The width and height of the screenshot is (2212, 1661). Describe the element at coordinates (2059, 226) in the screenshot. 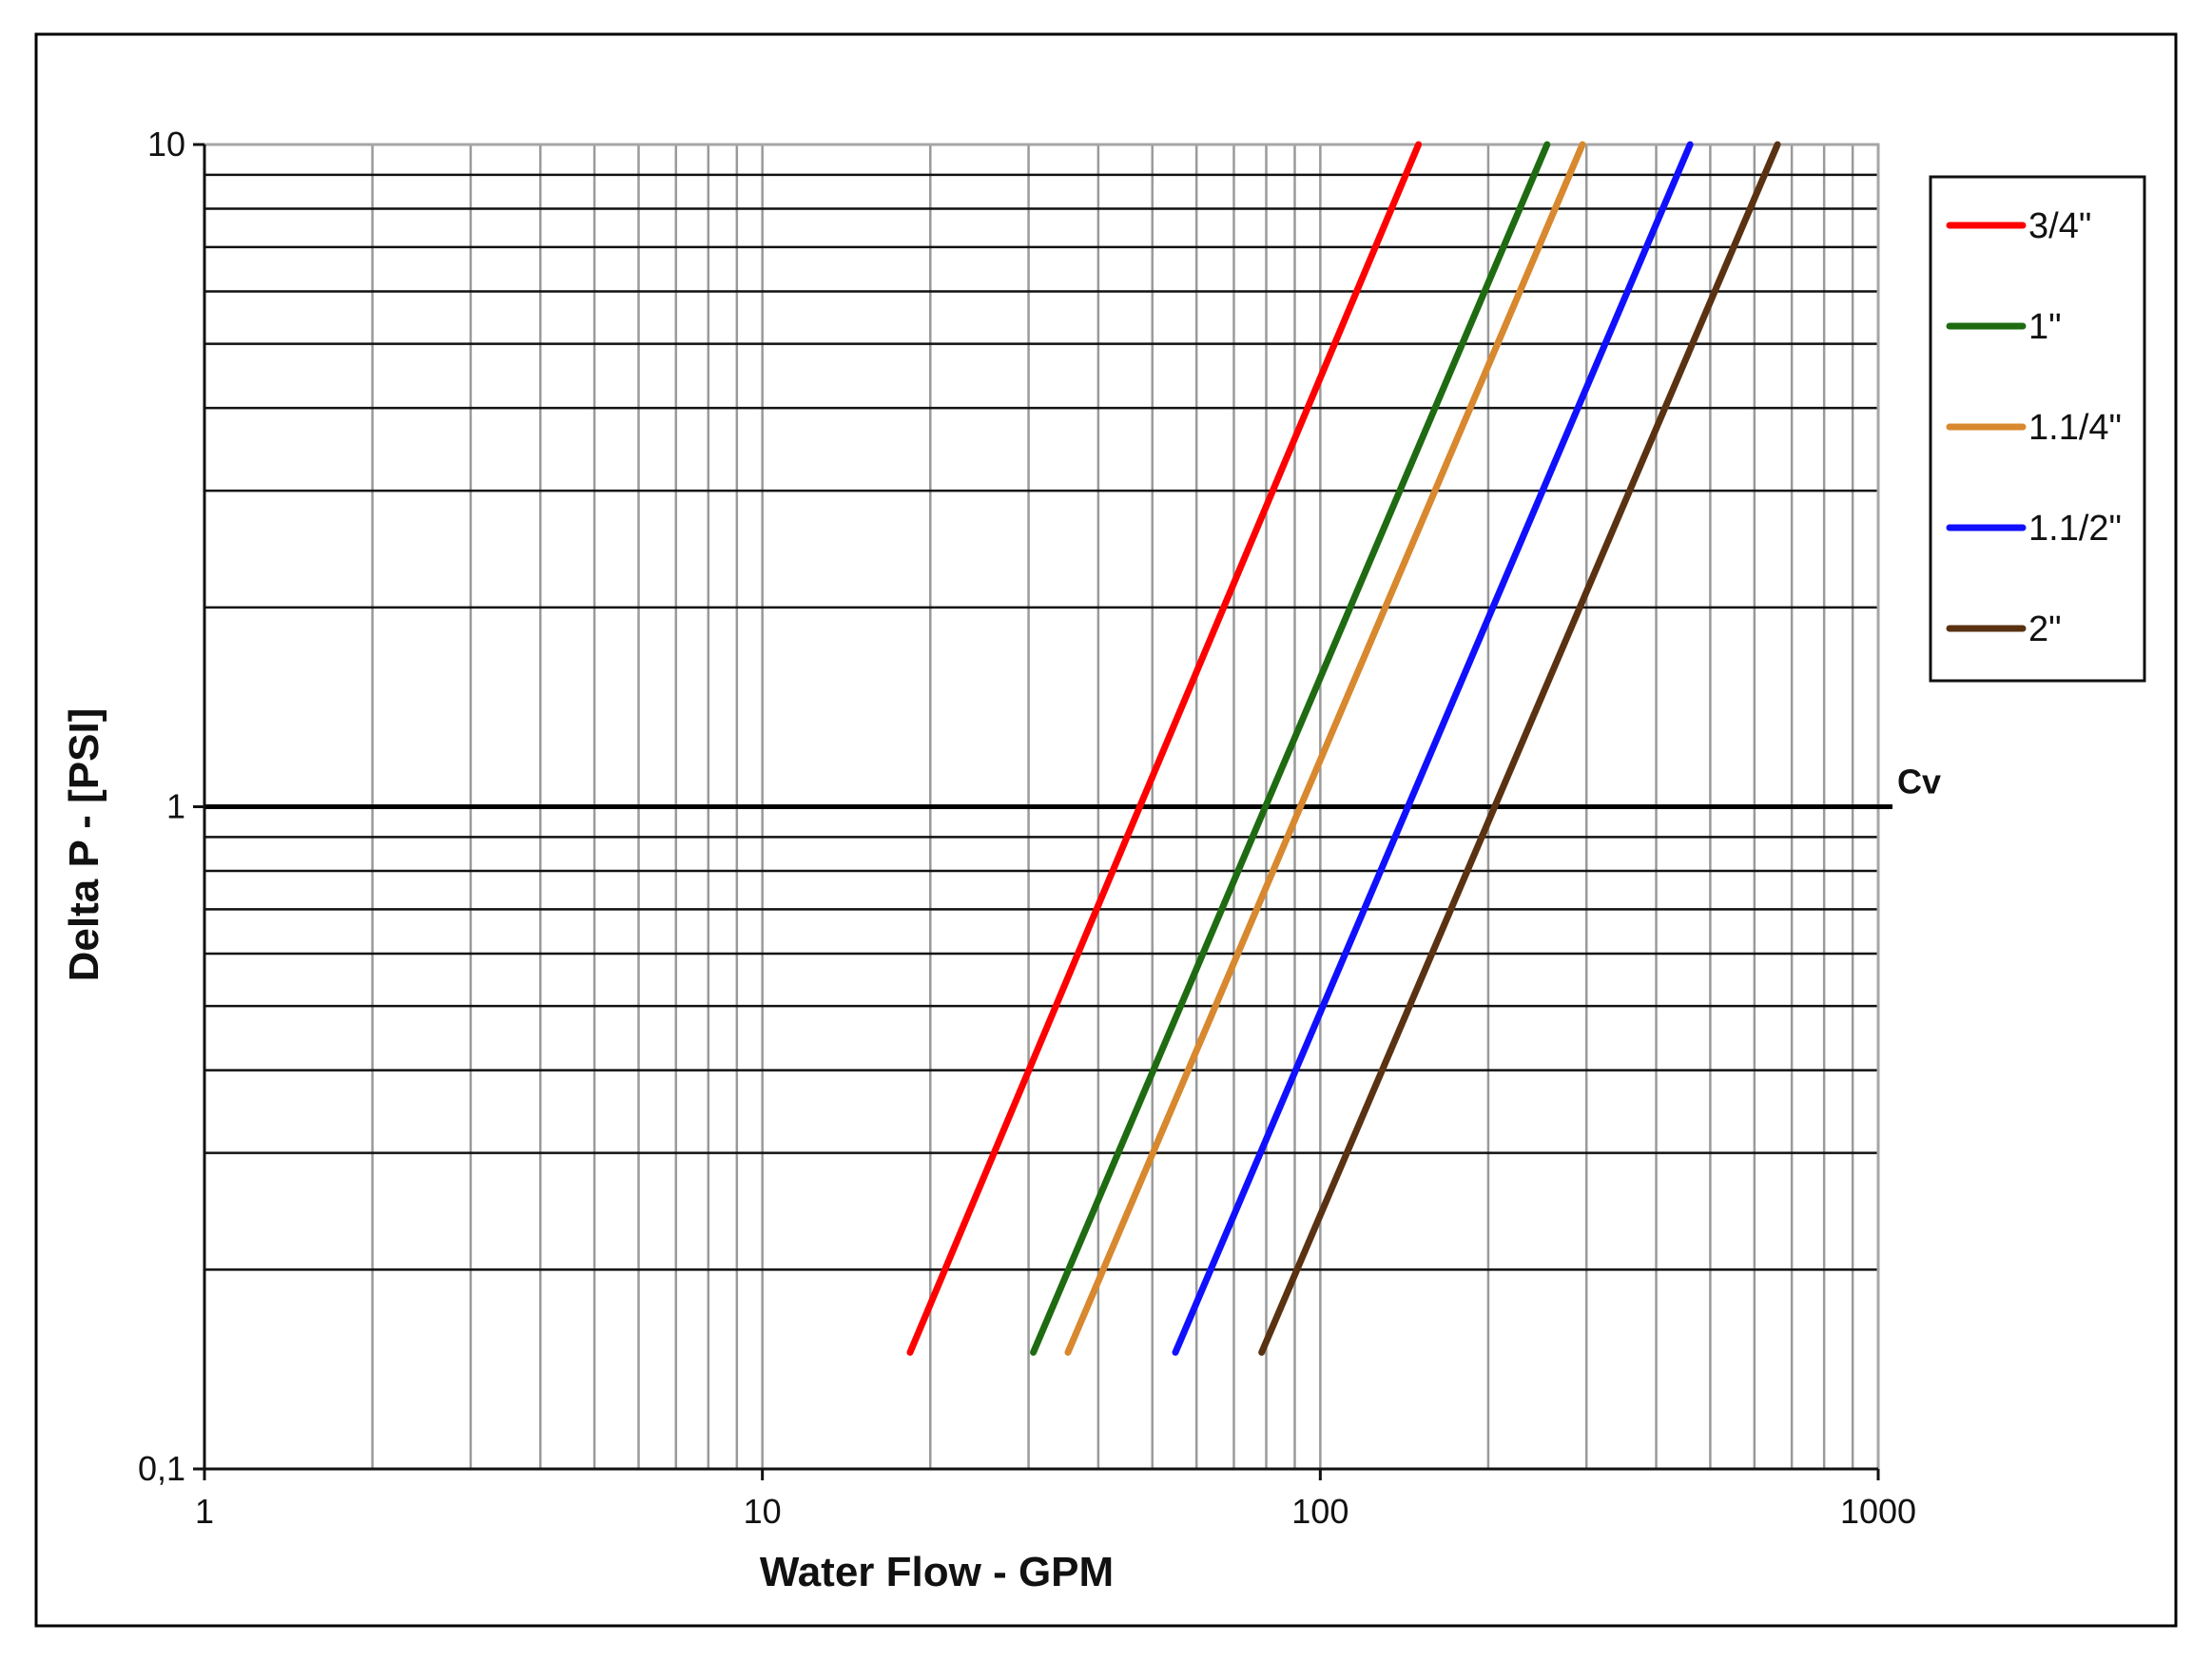

I see `legend-label: 3/4"` at that location.